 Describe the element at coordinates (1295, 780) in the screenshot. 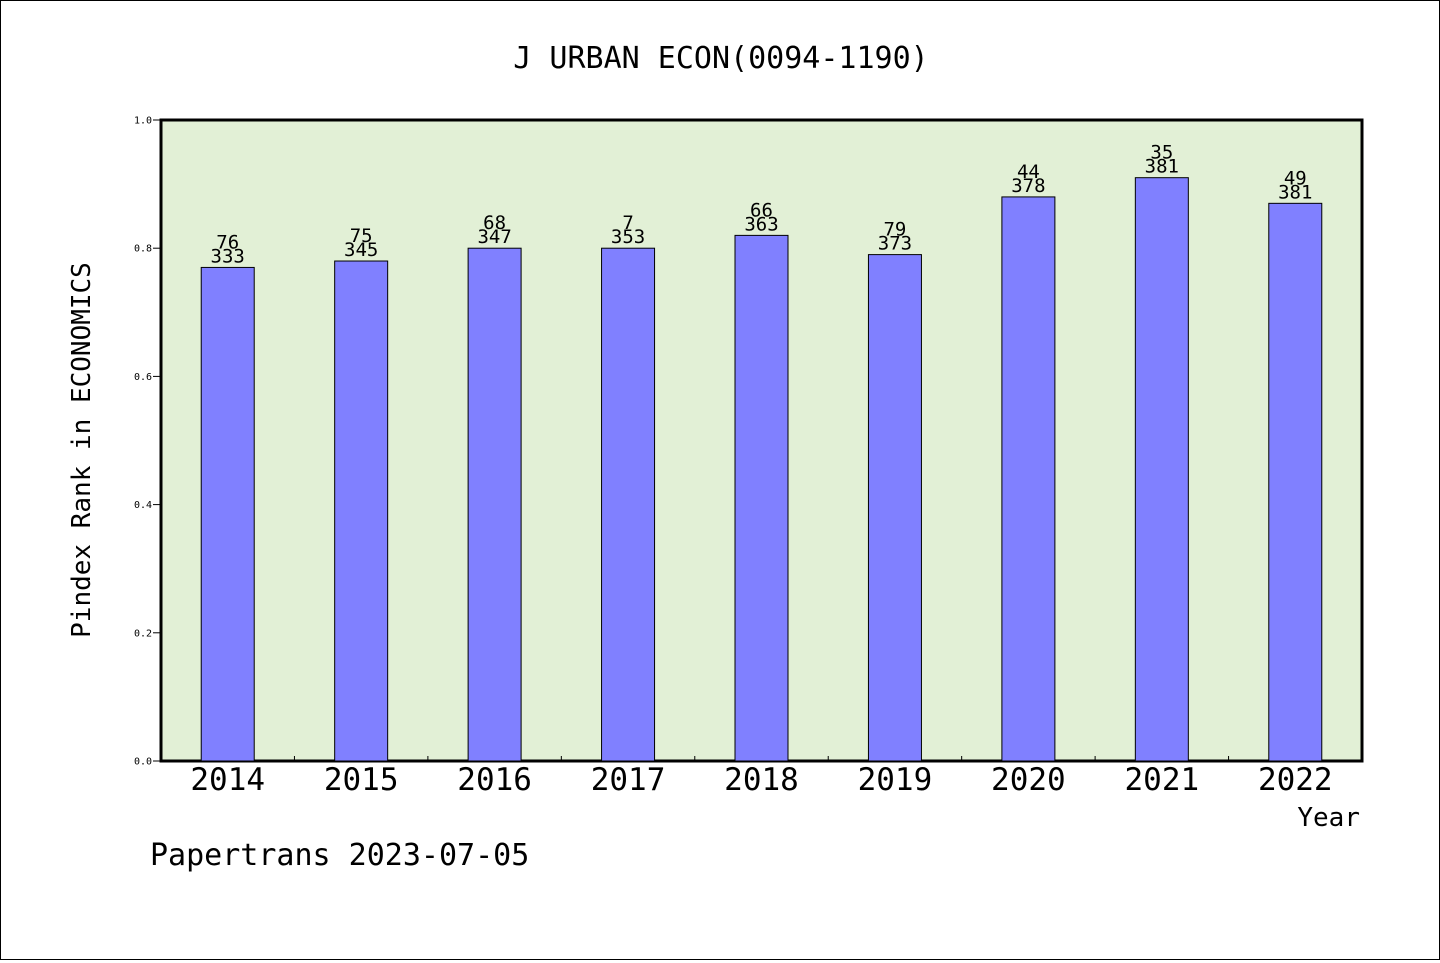

I see `x-tick-label: 2022` at that location.